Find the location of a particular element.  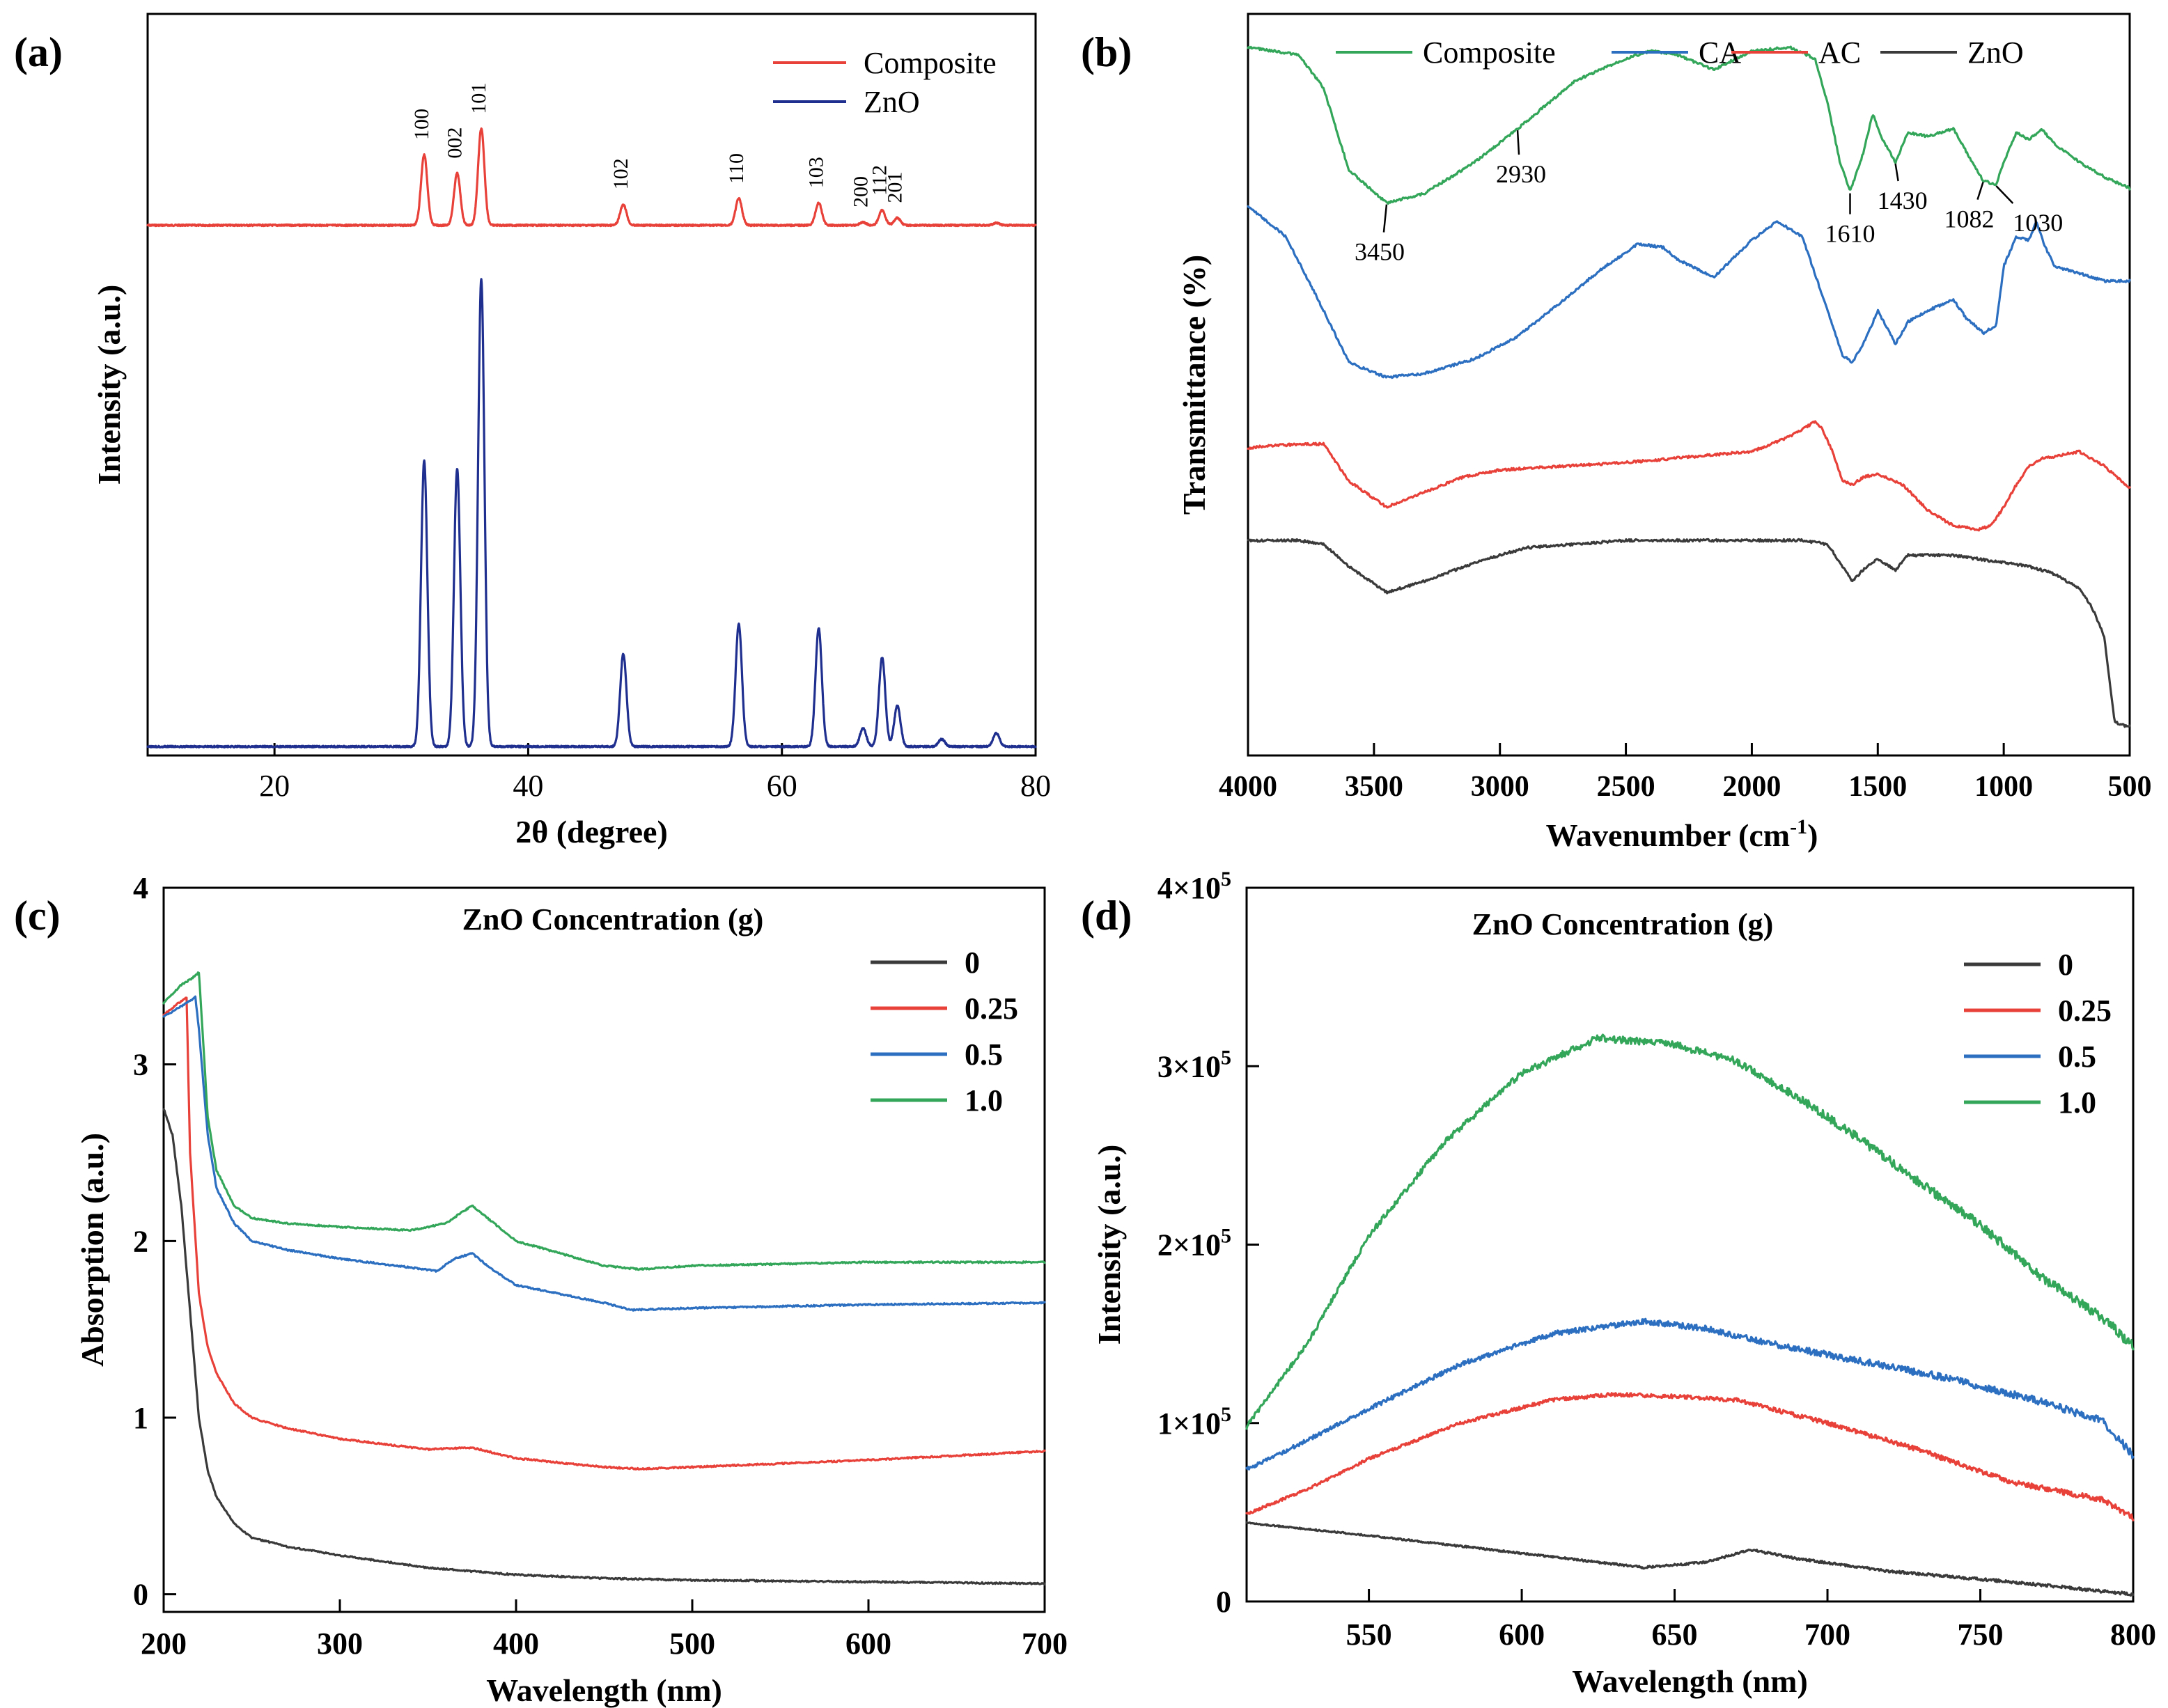

panel-b-xtick-label: 1500 is located at coordinates (1877, 787).